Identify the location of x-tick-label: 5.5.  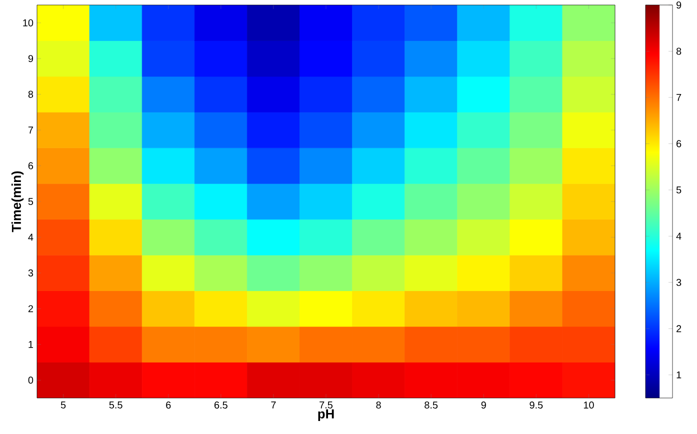
(115, 405).